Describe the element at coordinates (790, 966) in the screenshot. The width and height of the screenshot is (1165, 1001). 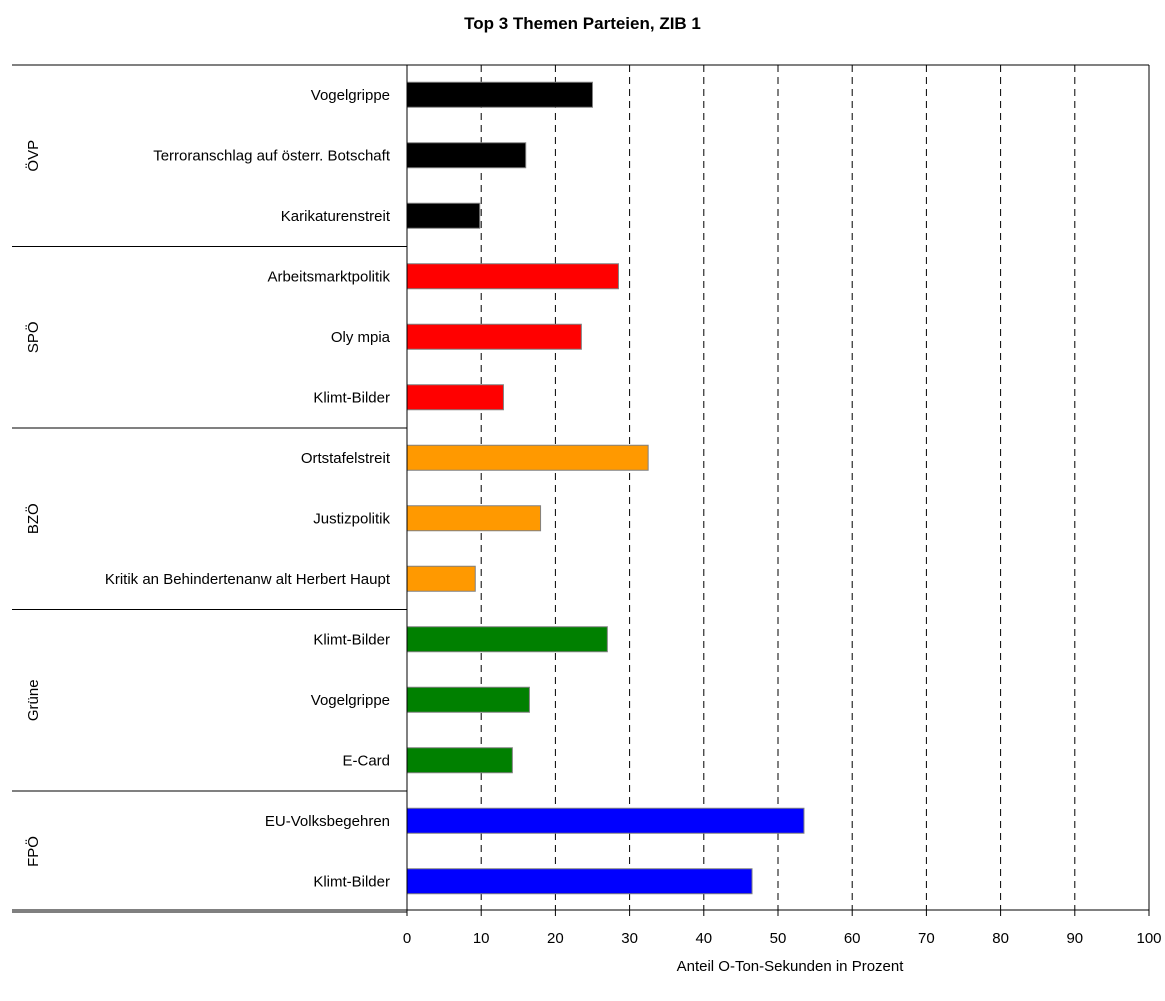
I see `x-axis-label: Anteil O-Ton-Sekunden in Prozent` at that location.